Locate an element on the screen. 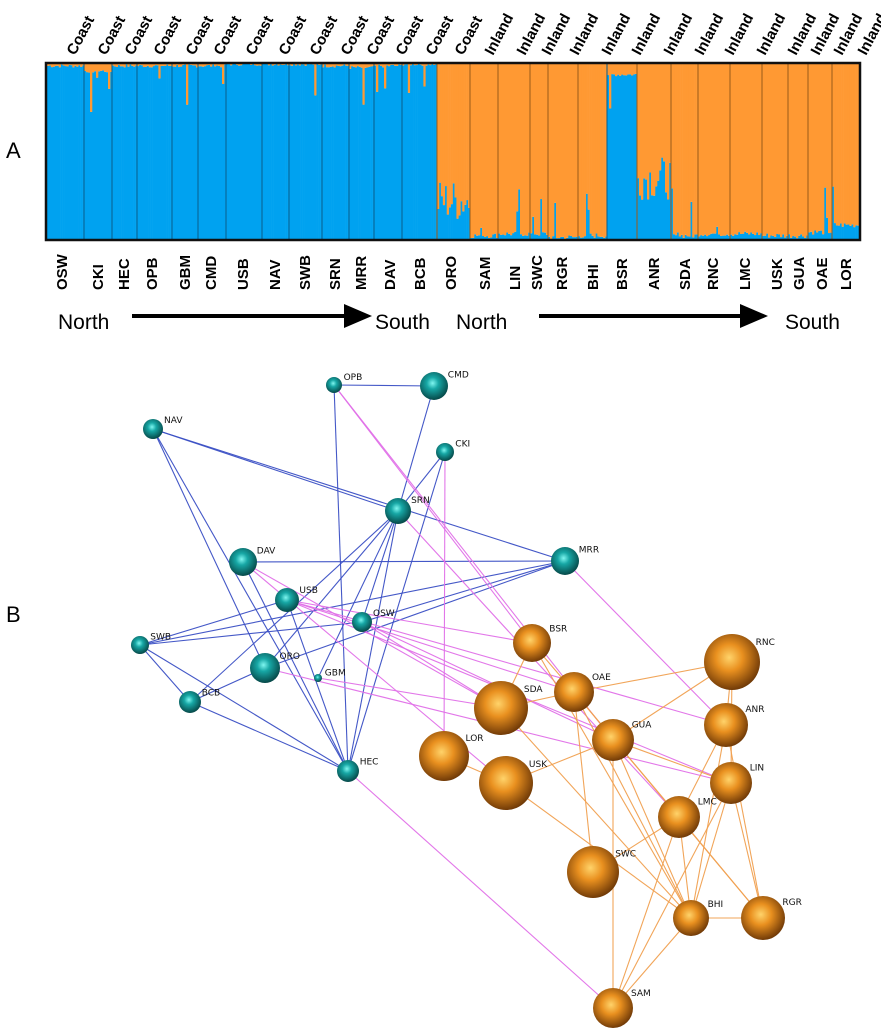 The height and width of the screenshot is (1034, 881). network-node-srn: SRN is located at coordinates (407, 510).